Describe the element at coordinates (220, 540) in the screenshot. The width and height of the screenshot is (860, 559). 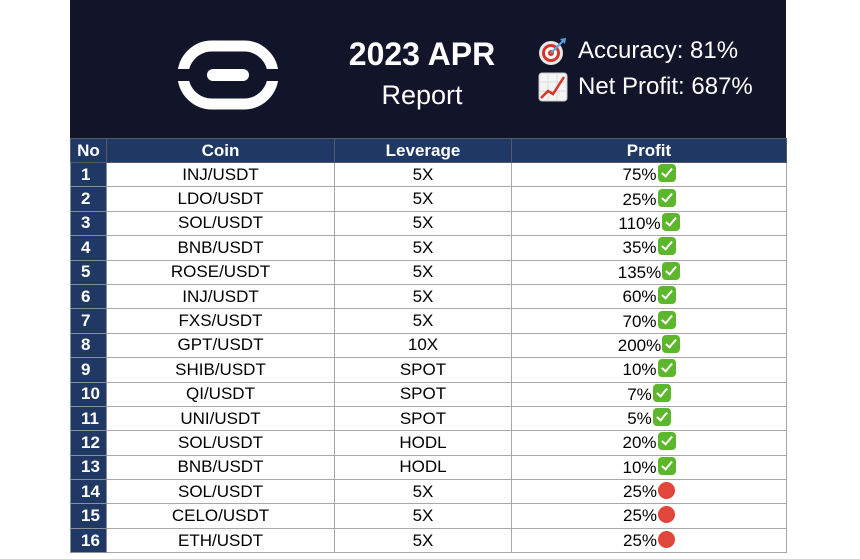
I see `coin-cell: ETH/USDT` at that location.